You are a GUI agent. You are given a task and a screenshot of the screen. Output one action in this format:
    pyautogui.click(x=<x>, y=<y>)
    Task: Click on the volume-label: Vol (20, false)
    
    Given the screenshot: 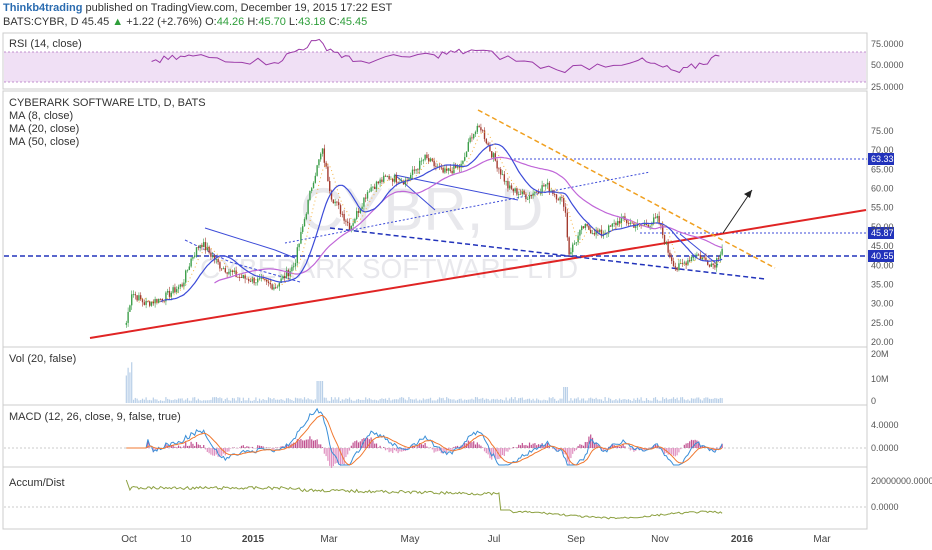 What is the action you would take?
    pyautogui.click(x=43, y=359)
    